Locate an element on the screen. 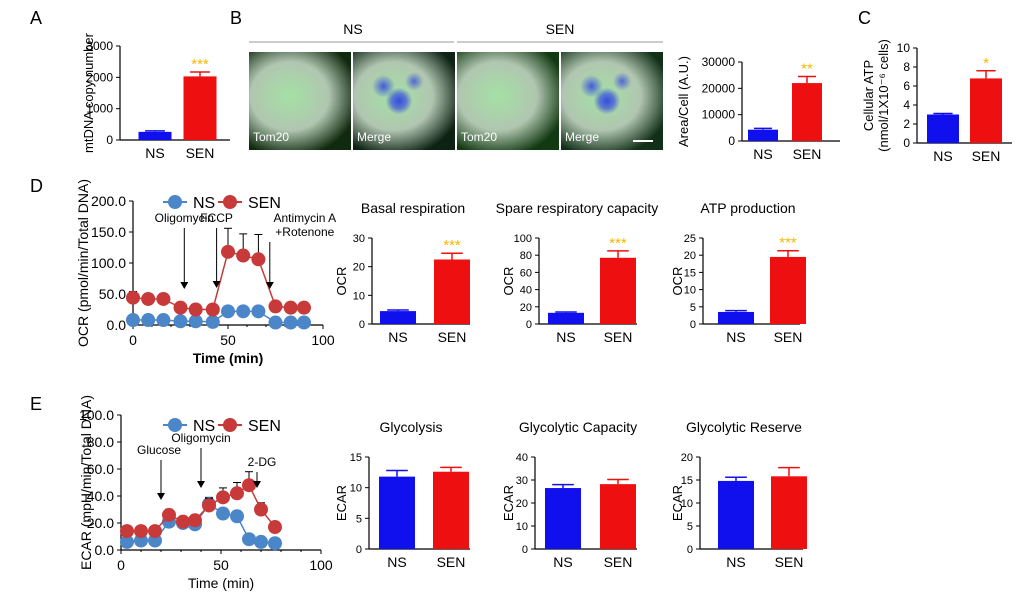  chart-title: Glycolytic Reserve is located at coordinates (744, 427).